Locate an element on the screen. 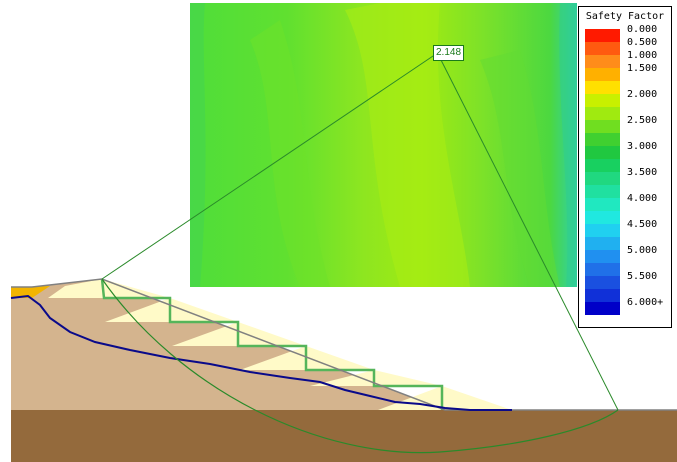  legend-entry: 0.000 is located at coordinates (628, 38).